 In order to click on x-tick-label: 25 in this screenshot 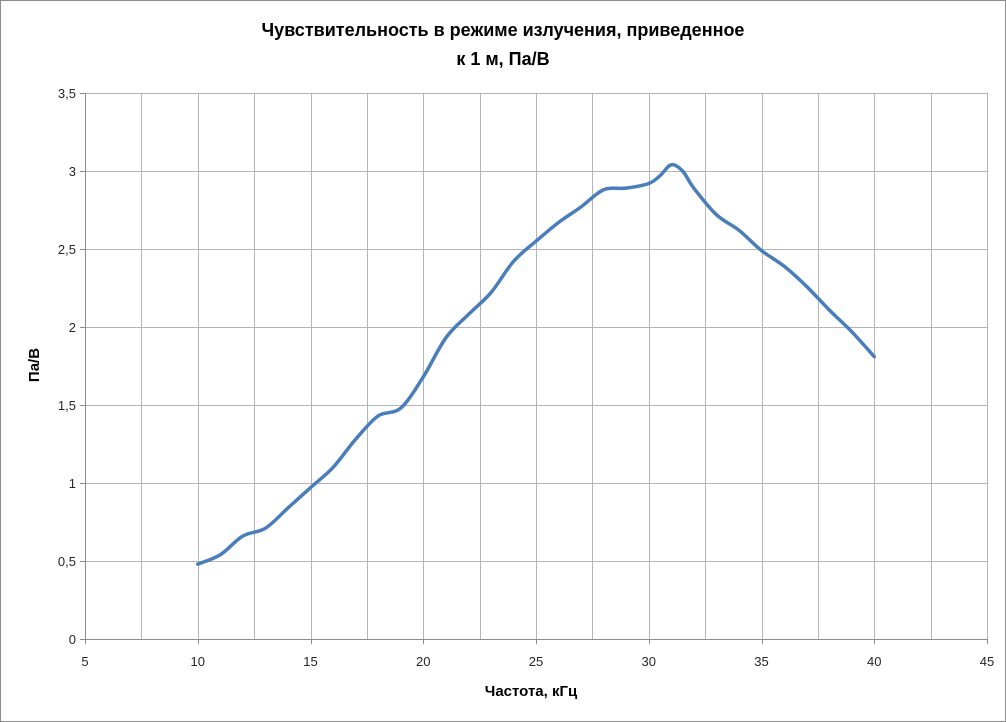, I will do `click(536, 661)`.